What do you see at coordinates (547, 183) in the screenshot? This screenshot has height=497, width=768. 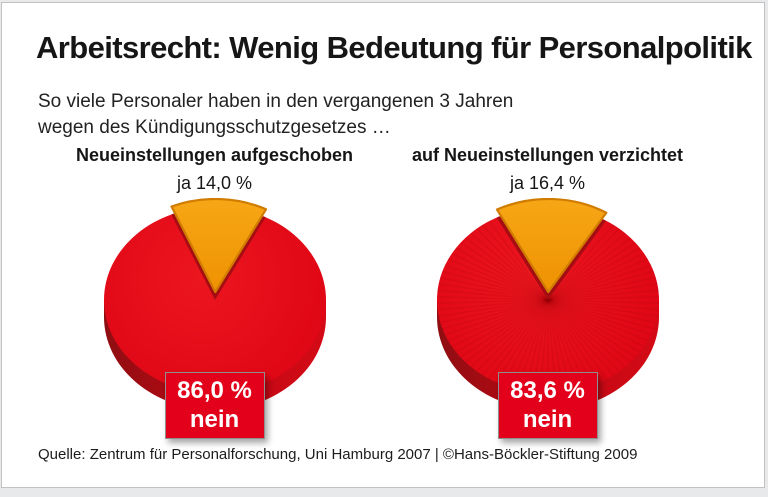 I see `ja-share-label-verzichtet: ja 16,4 %` at bounding box center [547, 183].